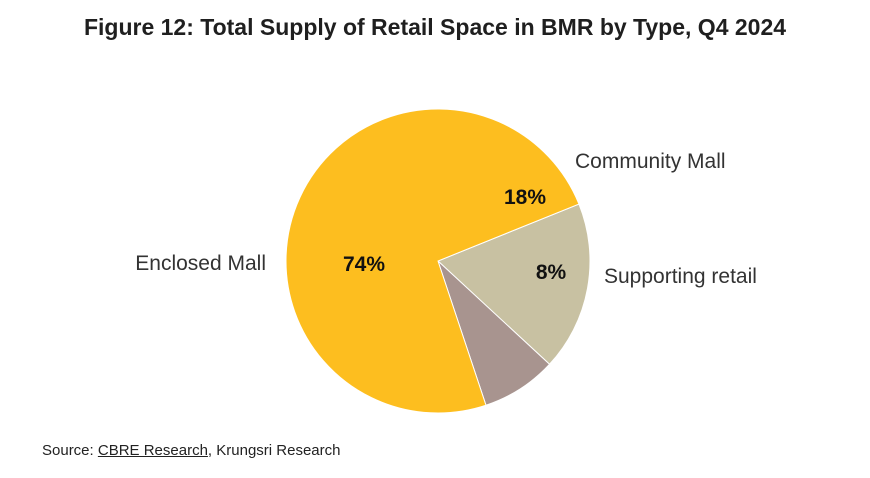 This screenshot has height=478, width=870. Describe the element at coordinates (200, 263) in the screenshot. I see `category-label-enclosed-mall: Enclosed Mall` at that location.